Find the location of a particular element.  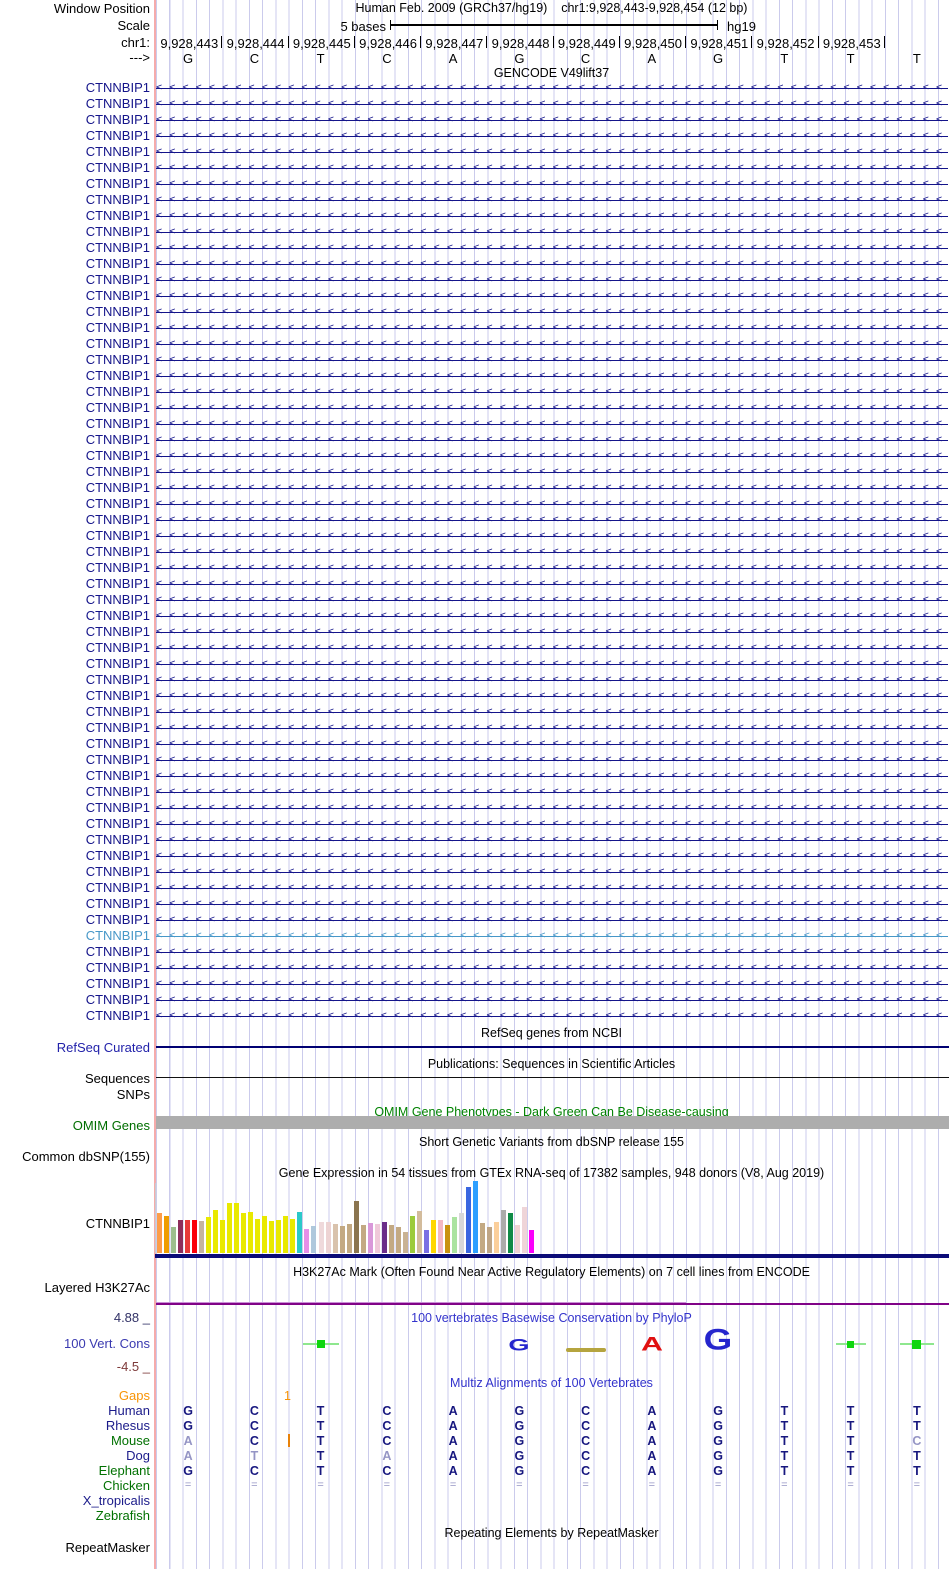

multiz-species-label: Rhesus is located at coordinates (127, 1425).